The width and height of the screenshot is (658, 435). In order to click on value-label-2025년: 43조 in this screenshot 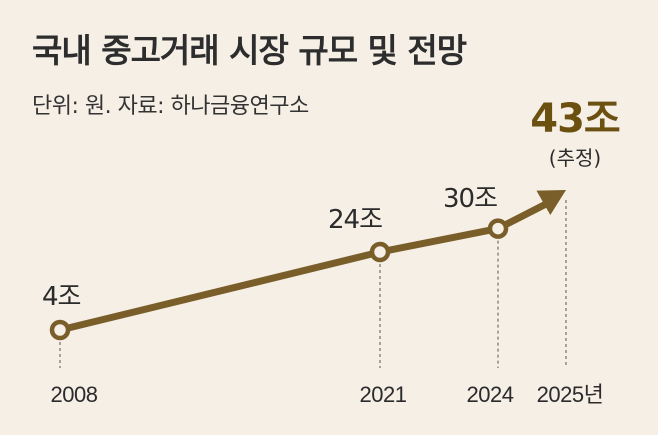, I will do `click(575, 119)`.